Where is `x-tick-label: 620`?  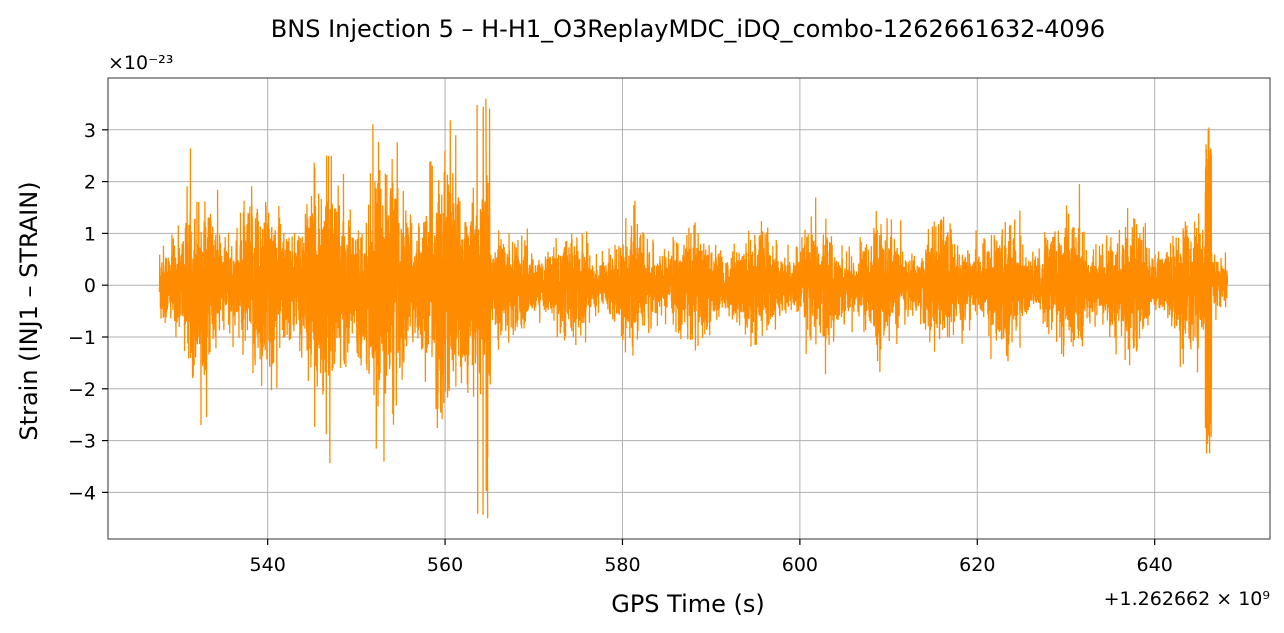 x-tick-label: 620 is located at coordinates (977, 565).